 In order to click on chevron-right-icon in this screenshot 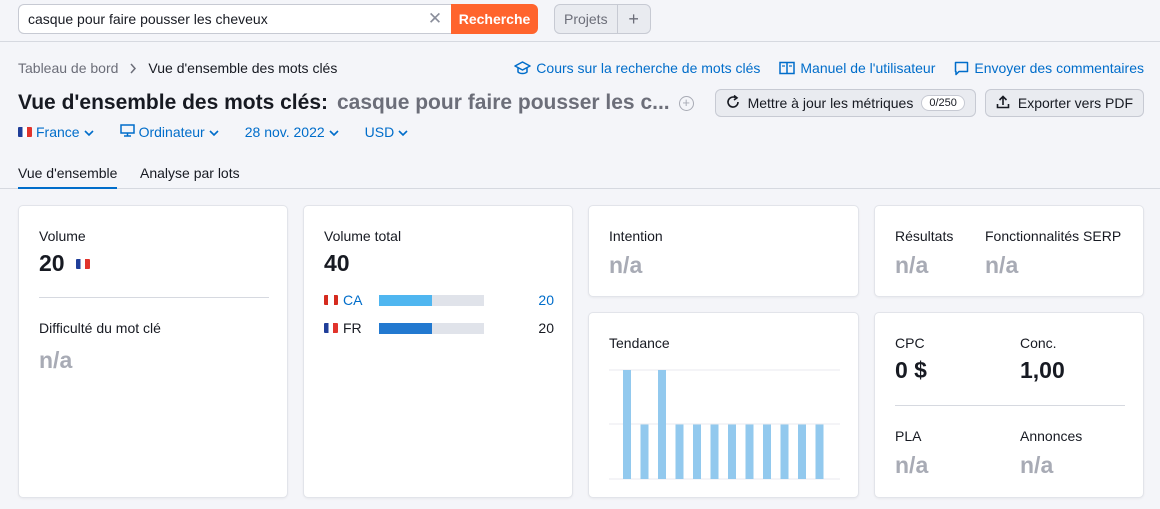, I will do `click(133, 68)`.